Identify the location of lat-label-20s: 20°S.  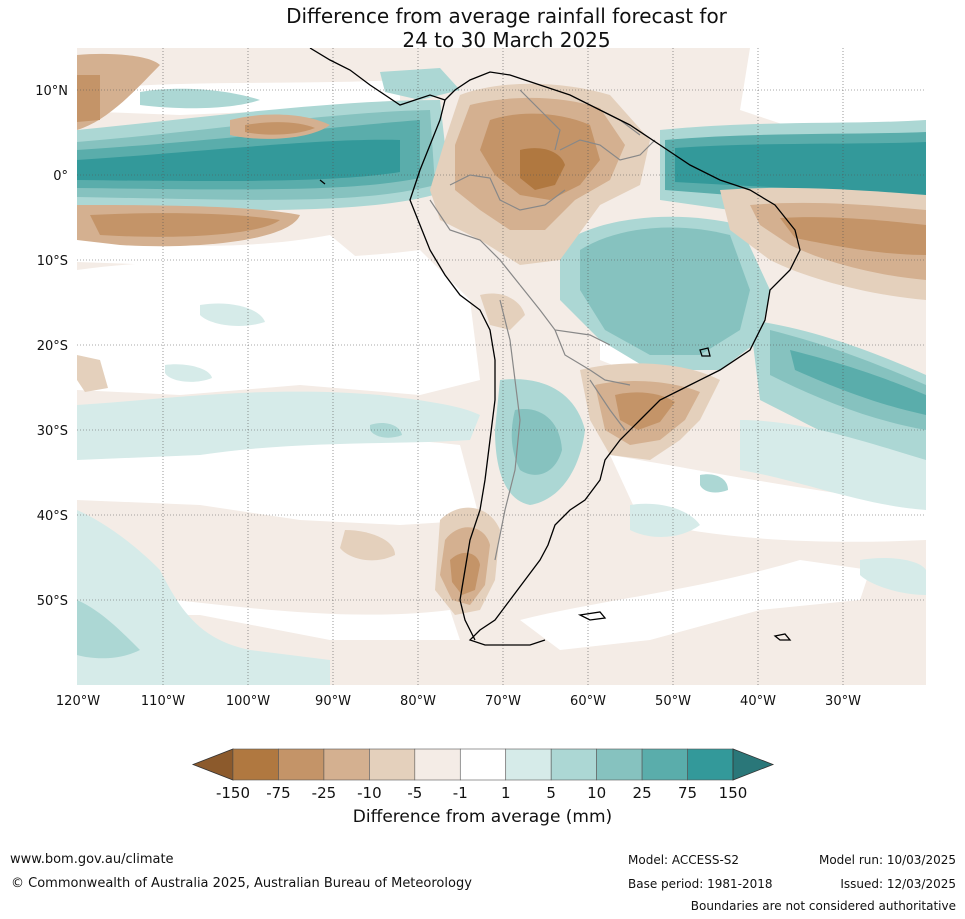
(52, 346).